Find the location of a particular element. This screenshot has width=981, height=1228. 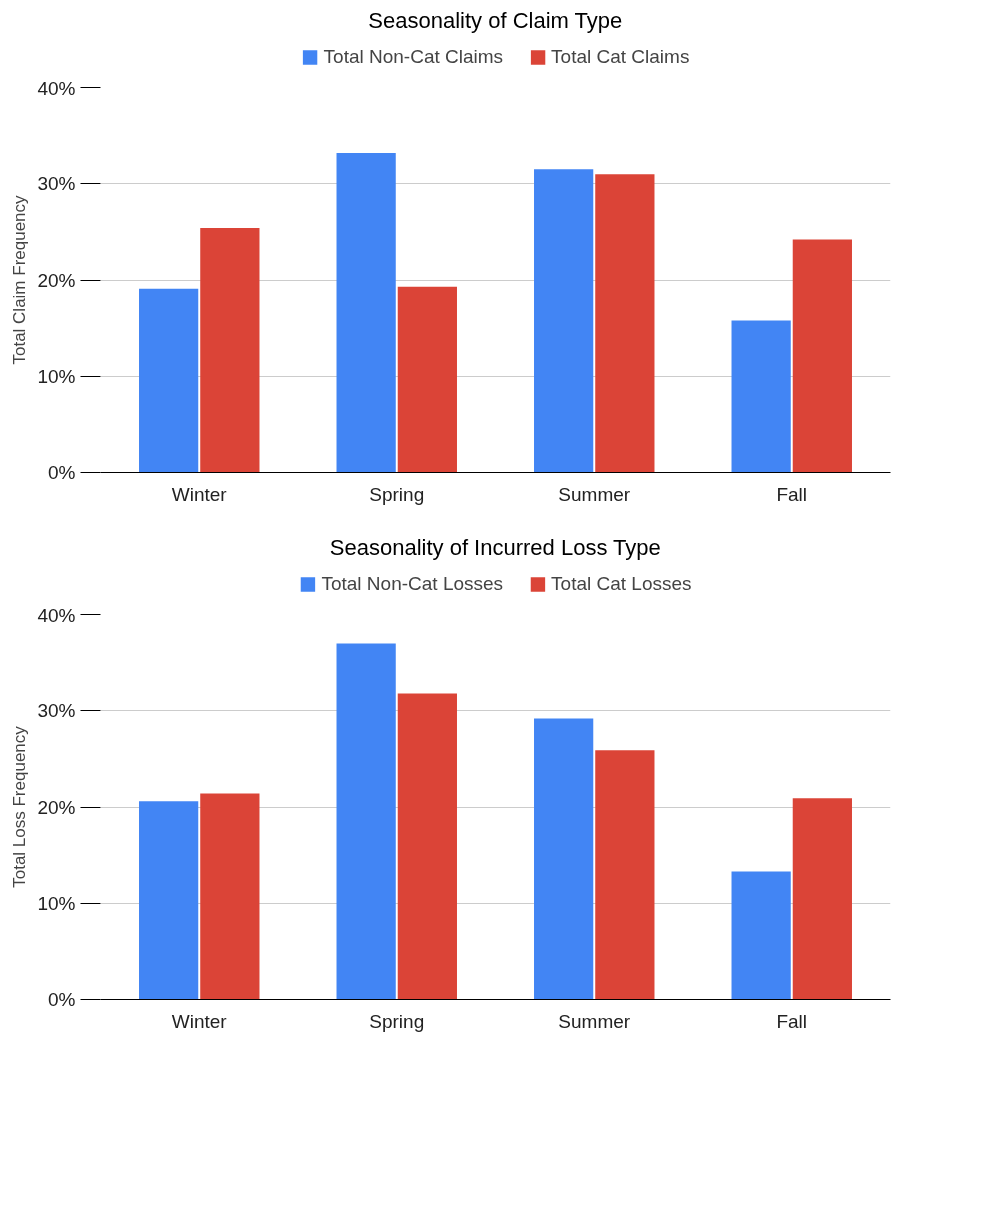

y-axis-title: Total Loss Frequency is located at coordinates (20, 806).